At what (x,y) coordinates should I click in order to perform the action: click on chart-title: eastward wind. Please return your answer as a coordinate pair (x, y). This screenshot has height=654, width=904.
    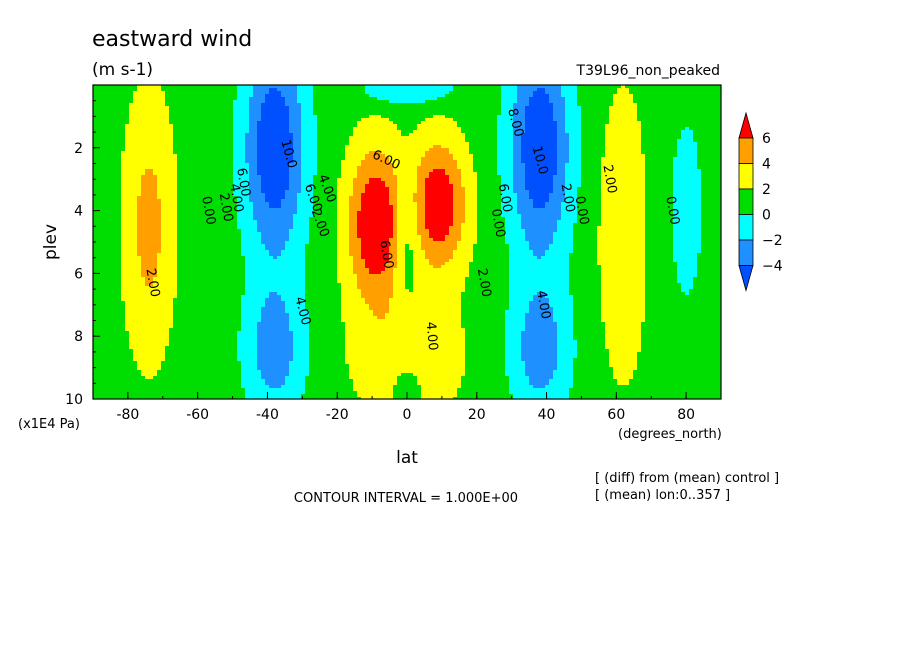
    Looking at the image, I should click on (172, 39).